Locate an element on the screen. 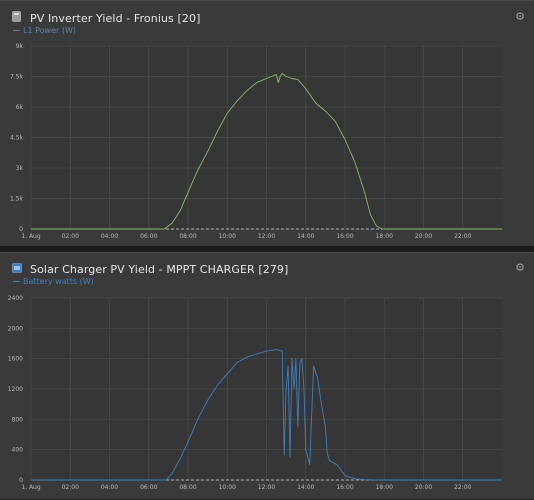 This screenshot has height=500, width=534. y-tick-label: 1.5k is located at coordinates (17, 199).